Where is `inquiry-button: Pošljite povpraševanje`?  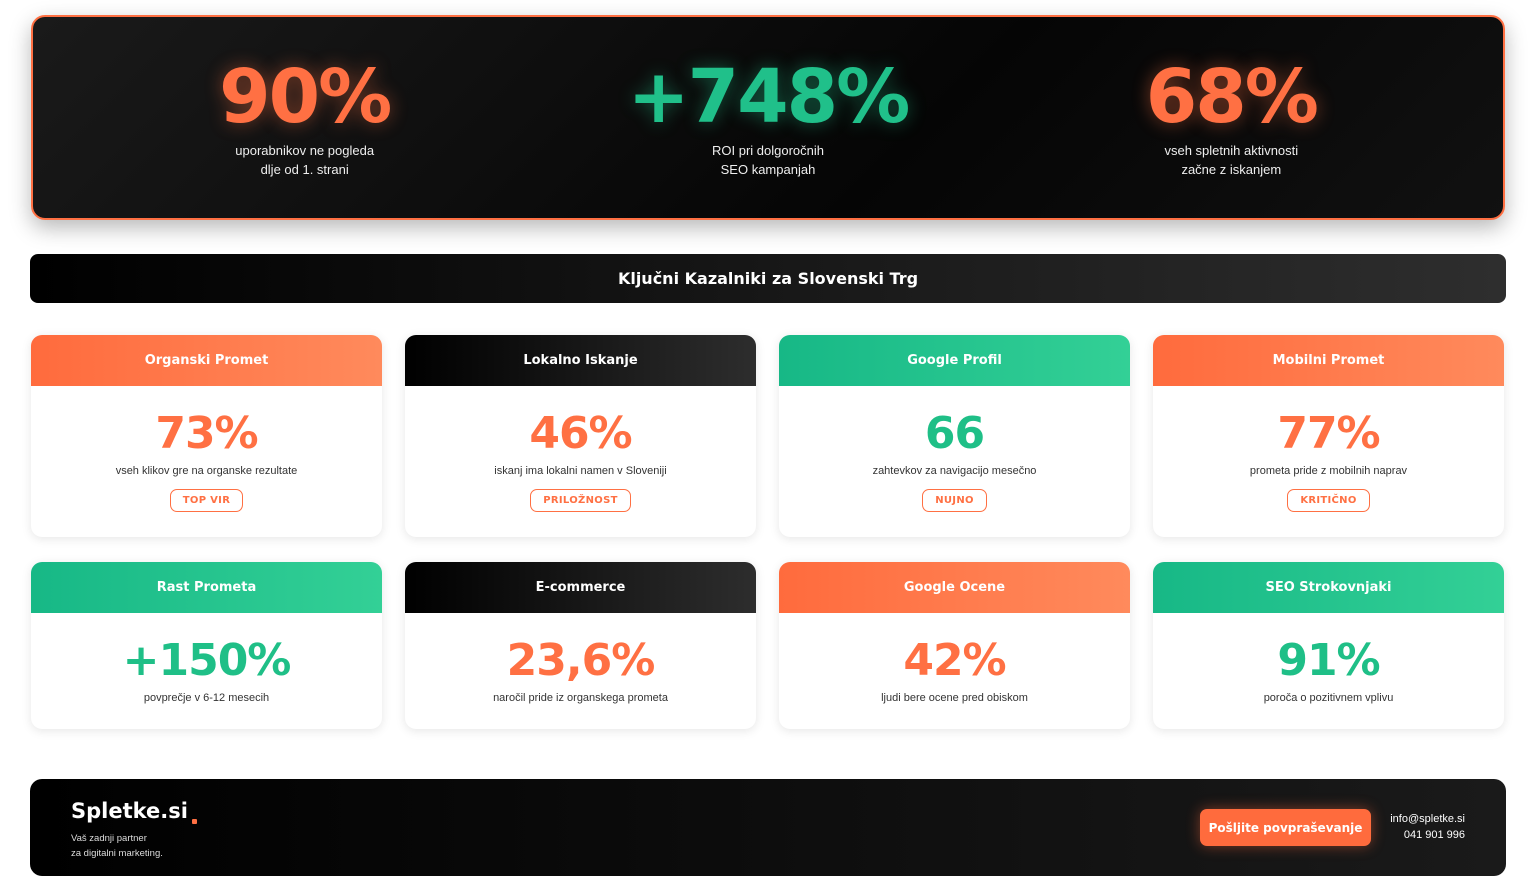 inquiry-button: Pošljite povpraševanje is located at coordinates (1285, 827).